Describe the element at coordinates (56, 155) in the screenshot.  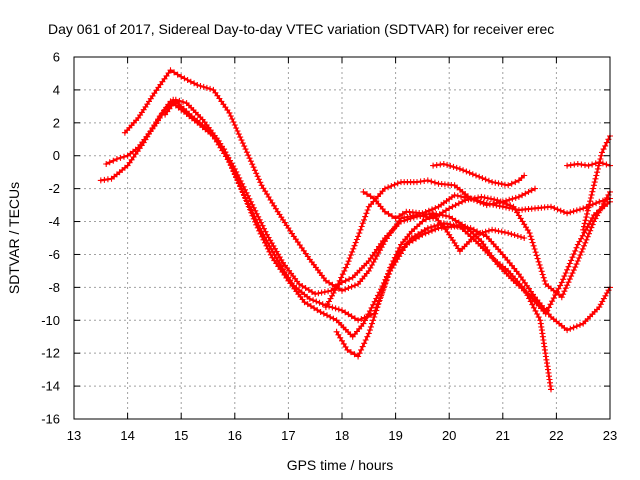
I see `y-tick-label: 0` at that location.